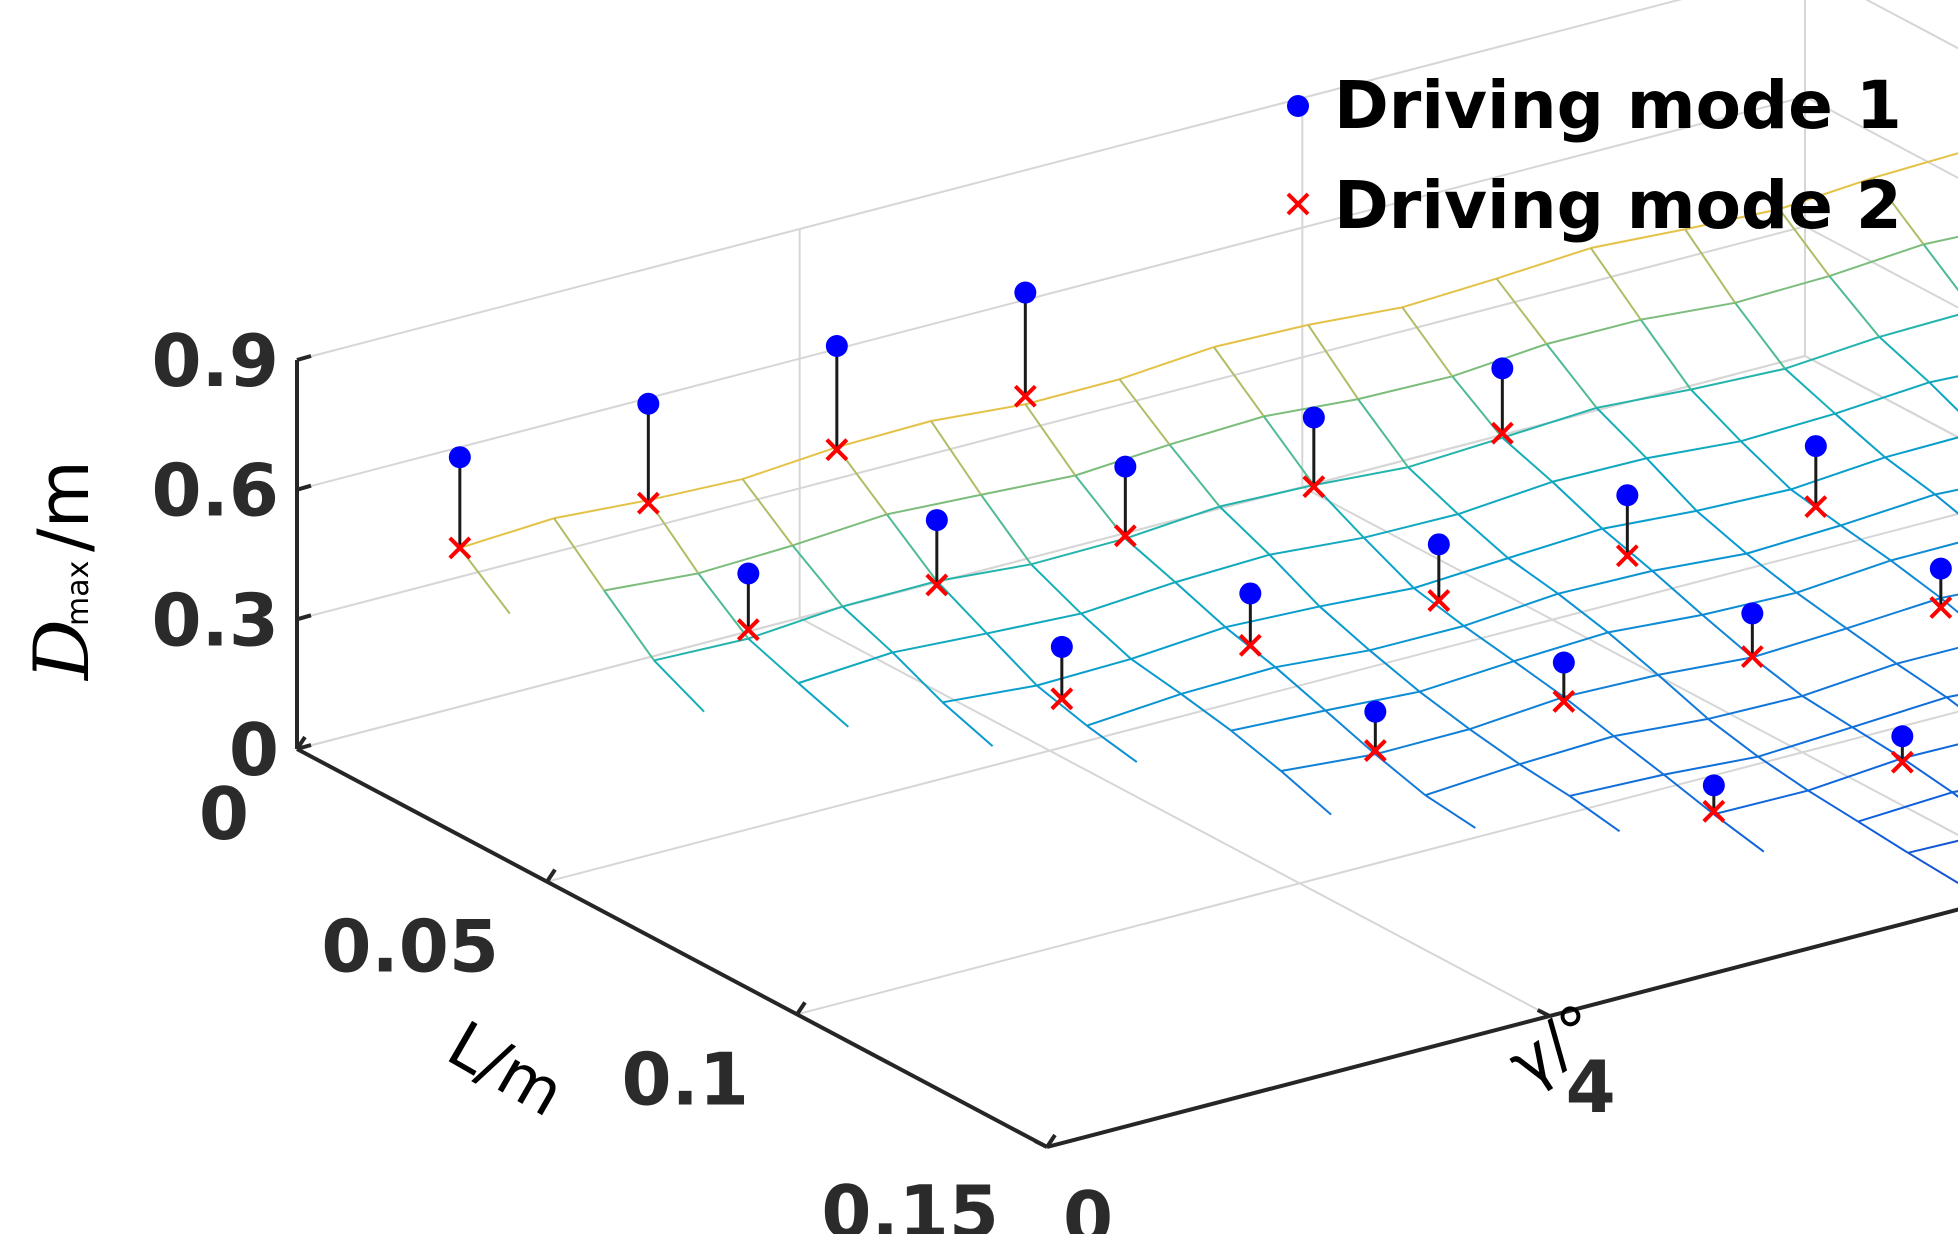 The image size is (1958, 1234). I want to click on y-tick-label: 4, so click(1591, 1087).